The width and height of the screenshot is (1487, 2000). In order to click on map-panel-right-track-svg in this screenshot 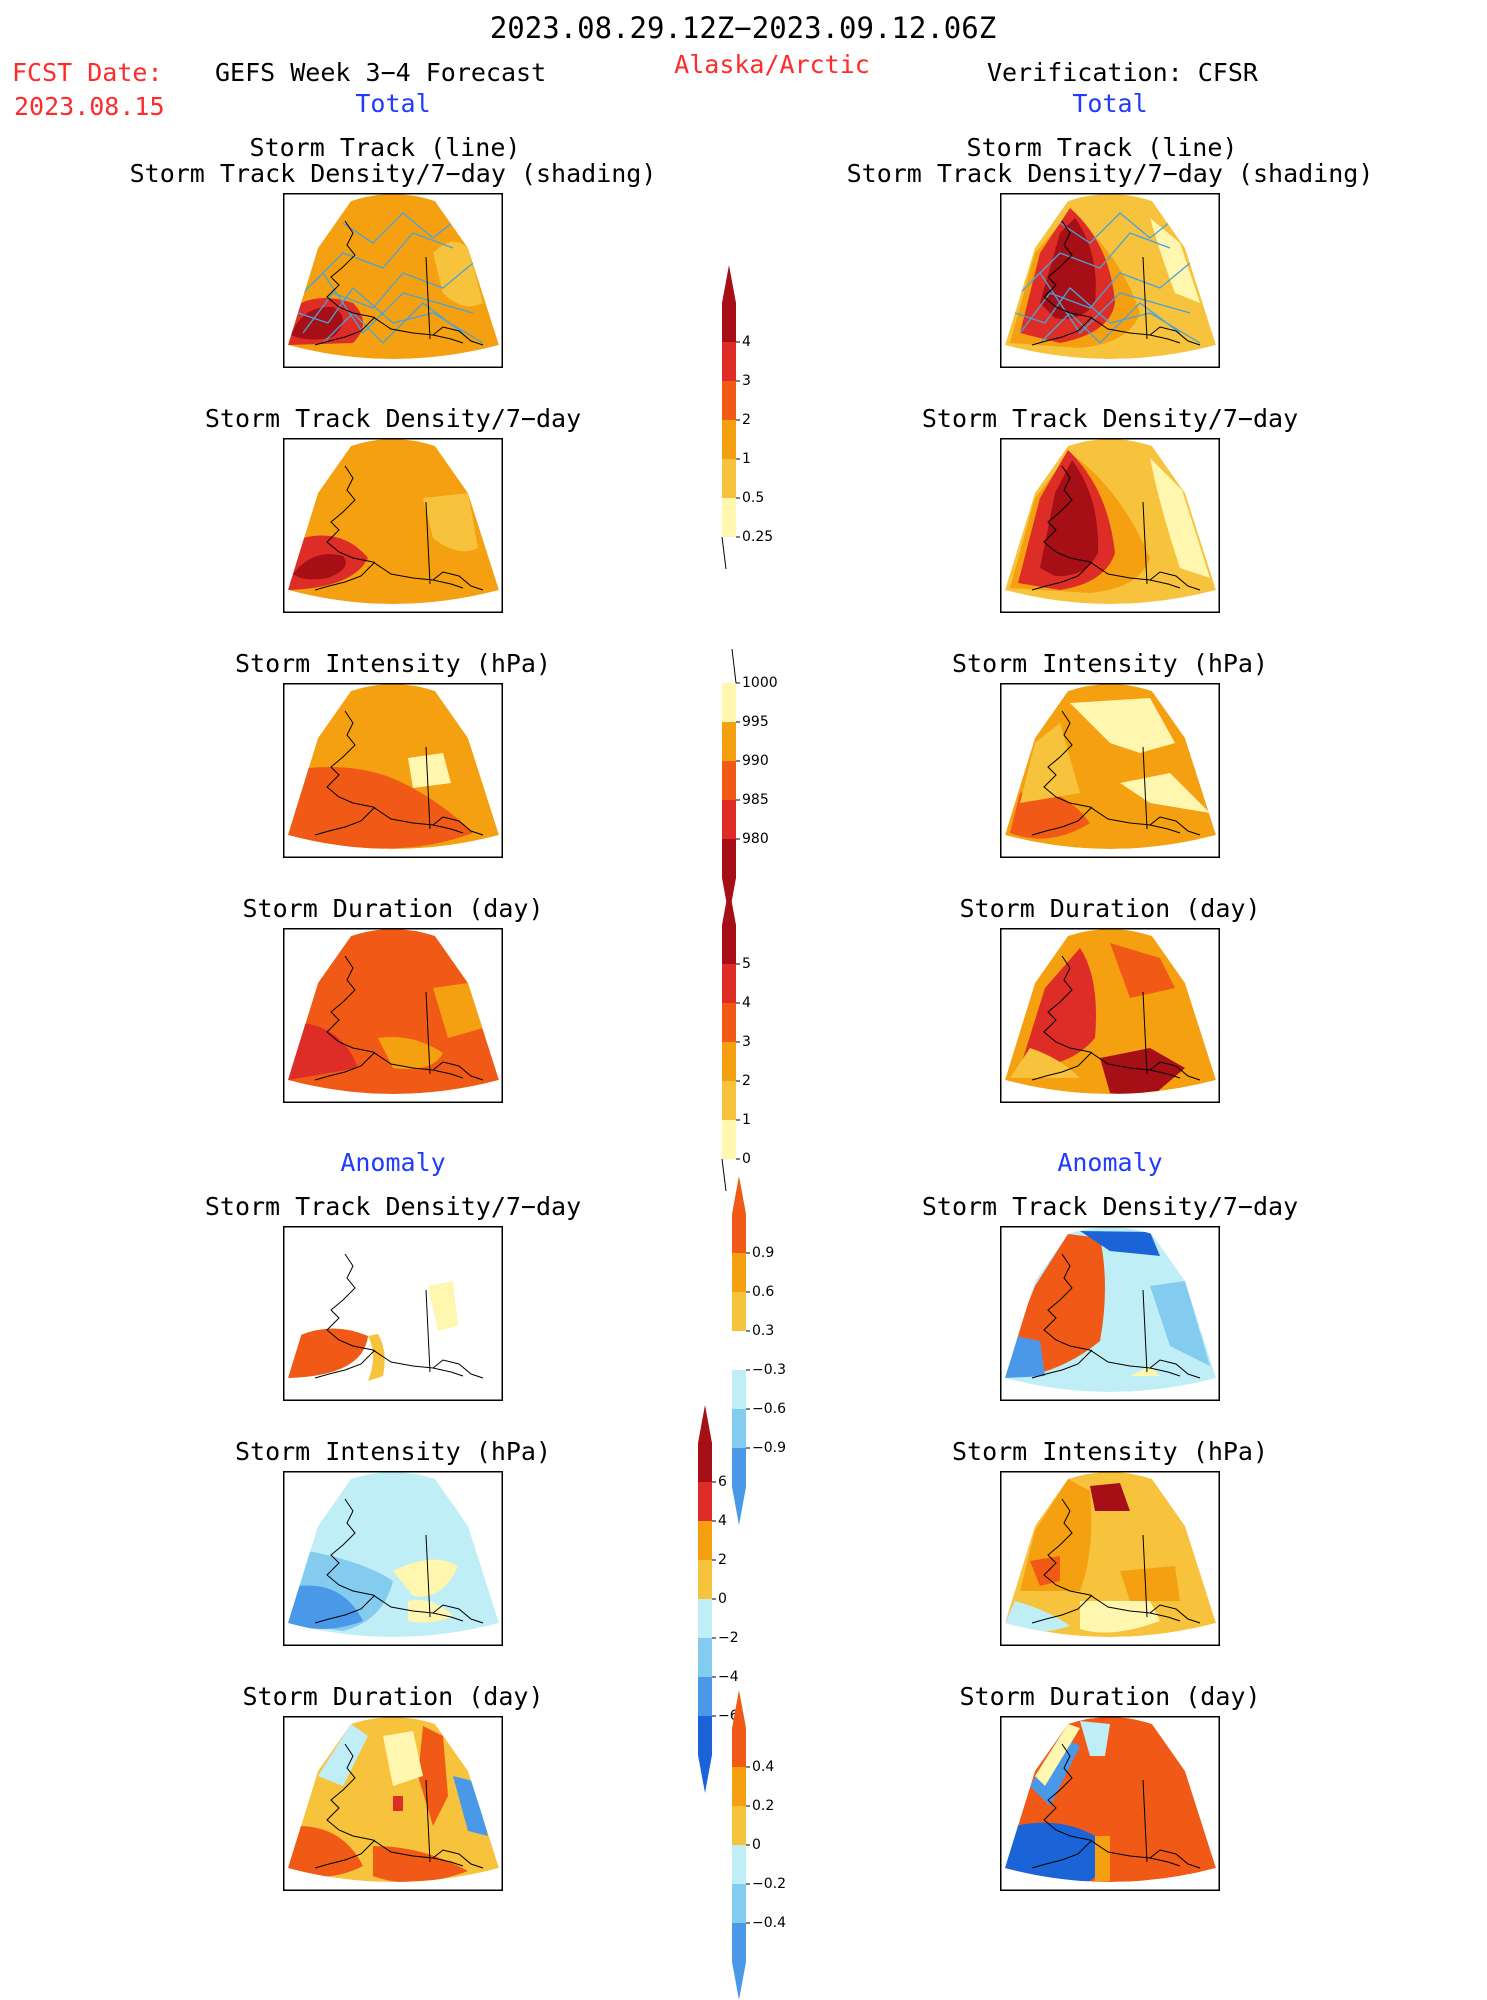, I will do `click(1110, 280)`.